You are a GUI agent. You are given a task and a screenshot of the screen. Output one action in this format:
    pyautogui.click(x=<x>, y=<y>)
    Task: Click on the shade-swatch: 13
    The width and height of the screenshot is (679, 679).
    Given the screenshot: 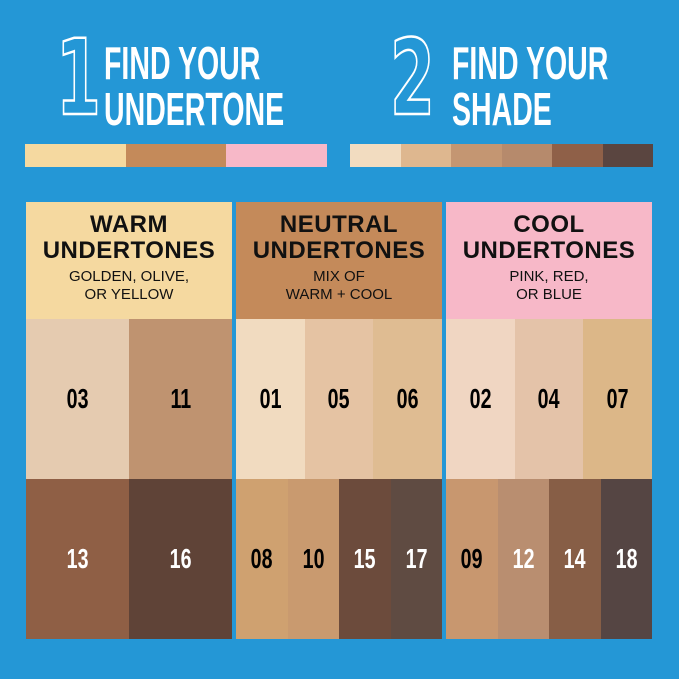 What is the action you would take?
    pyautogui.click(x=77, y=559)
    